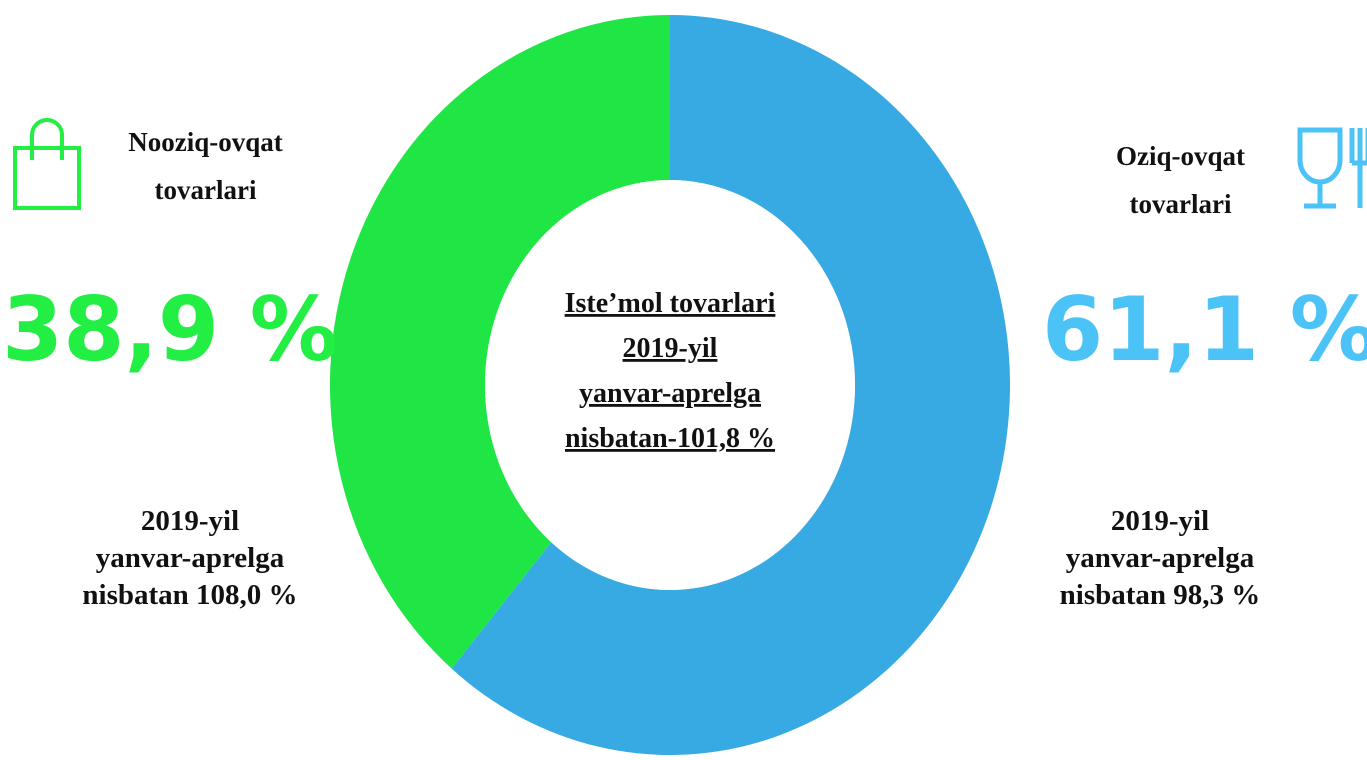 The image size is (1367, 760). I want to click on center-text: Iste’mol tovarlari, so click(670, 303).